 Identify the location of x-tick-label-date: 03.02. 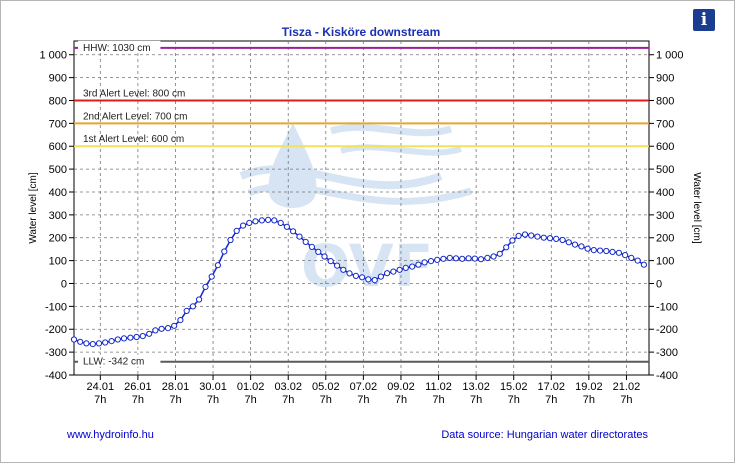
(288, 387).